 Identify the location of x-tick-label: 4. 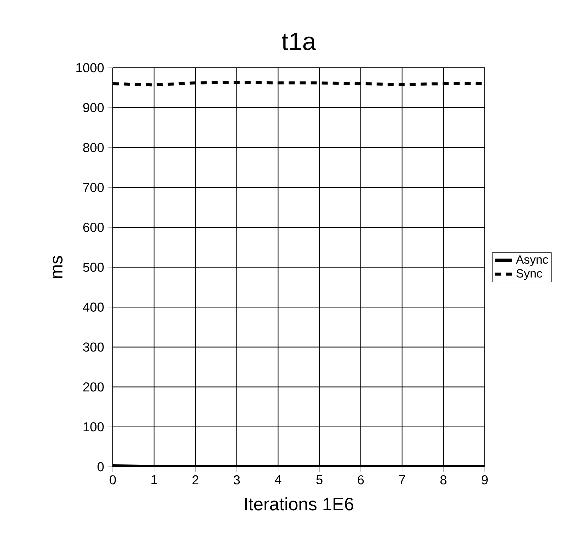
(278, 480).